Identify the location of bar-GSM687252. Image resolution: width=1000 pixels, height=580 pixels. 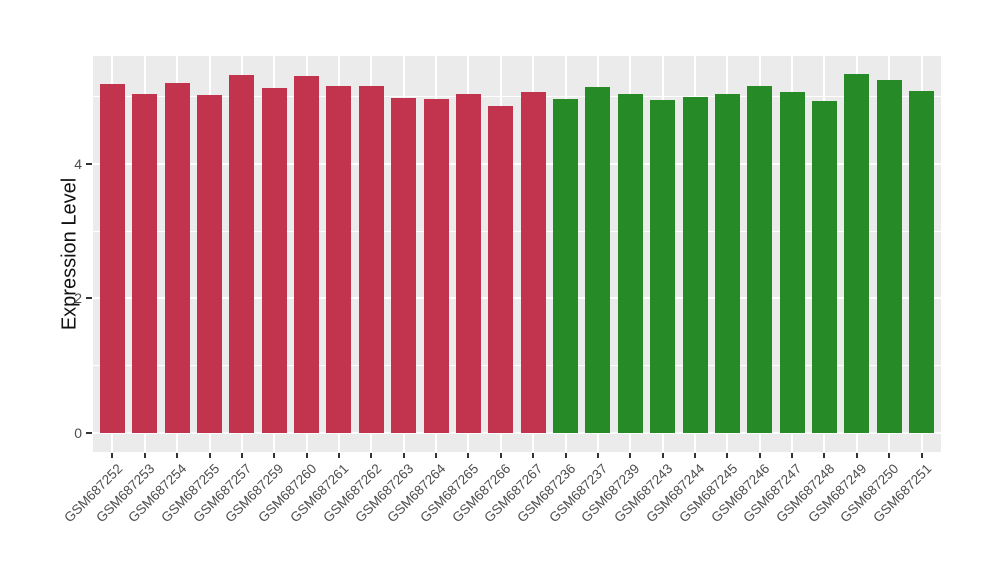
(112, 258).